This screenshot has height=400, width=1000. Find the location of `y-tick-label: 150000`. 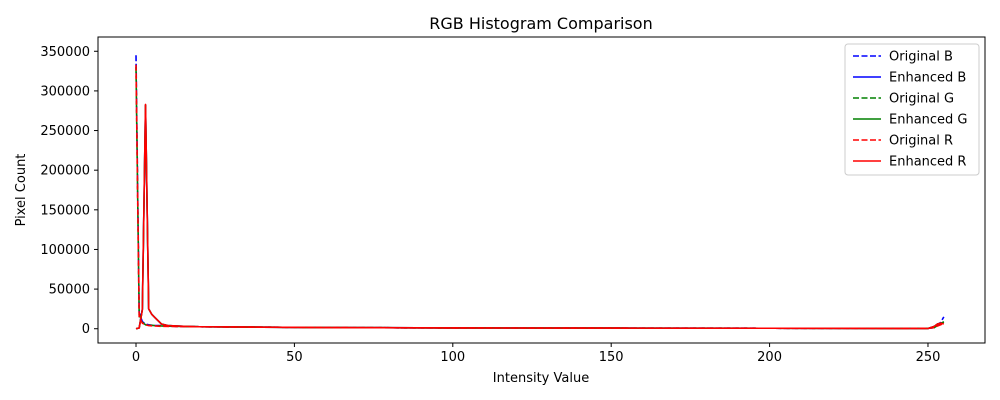

y-tick-label: 150000 is located at coordinates (65, 210).